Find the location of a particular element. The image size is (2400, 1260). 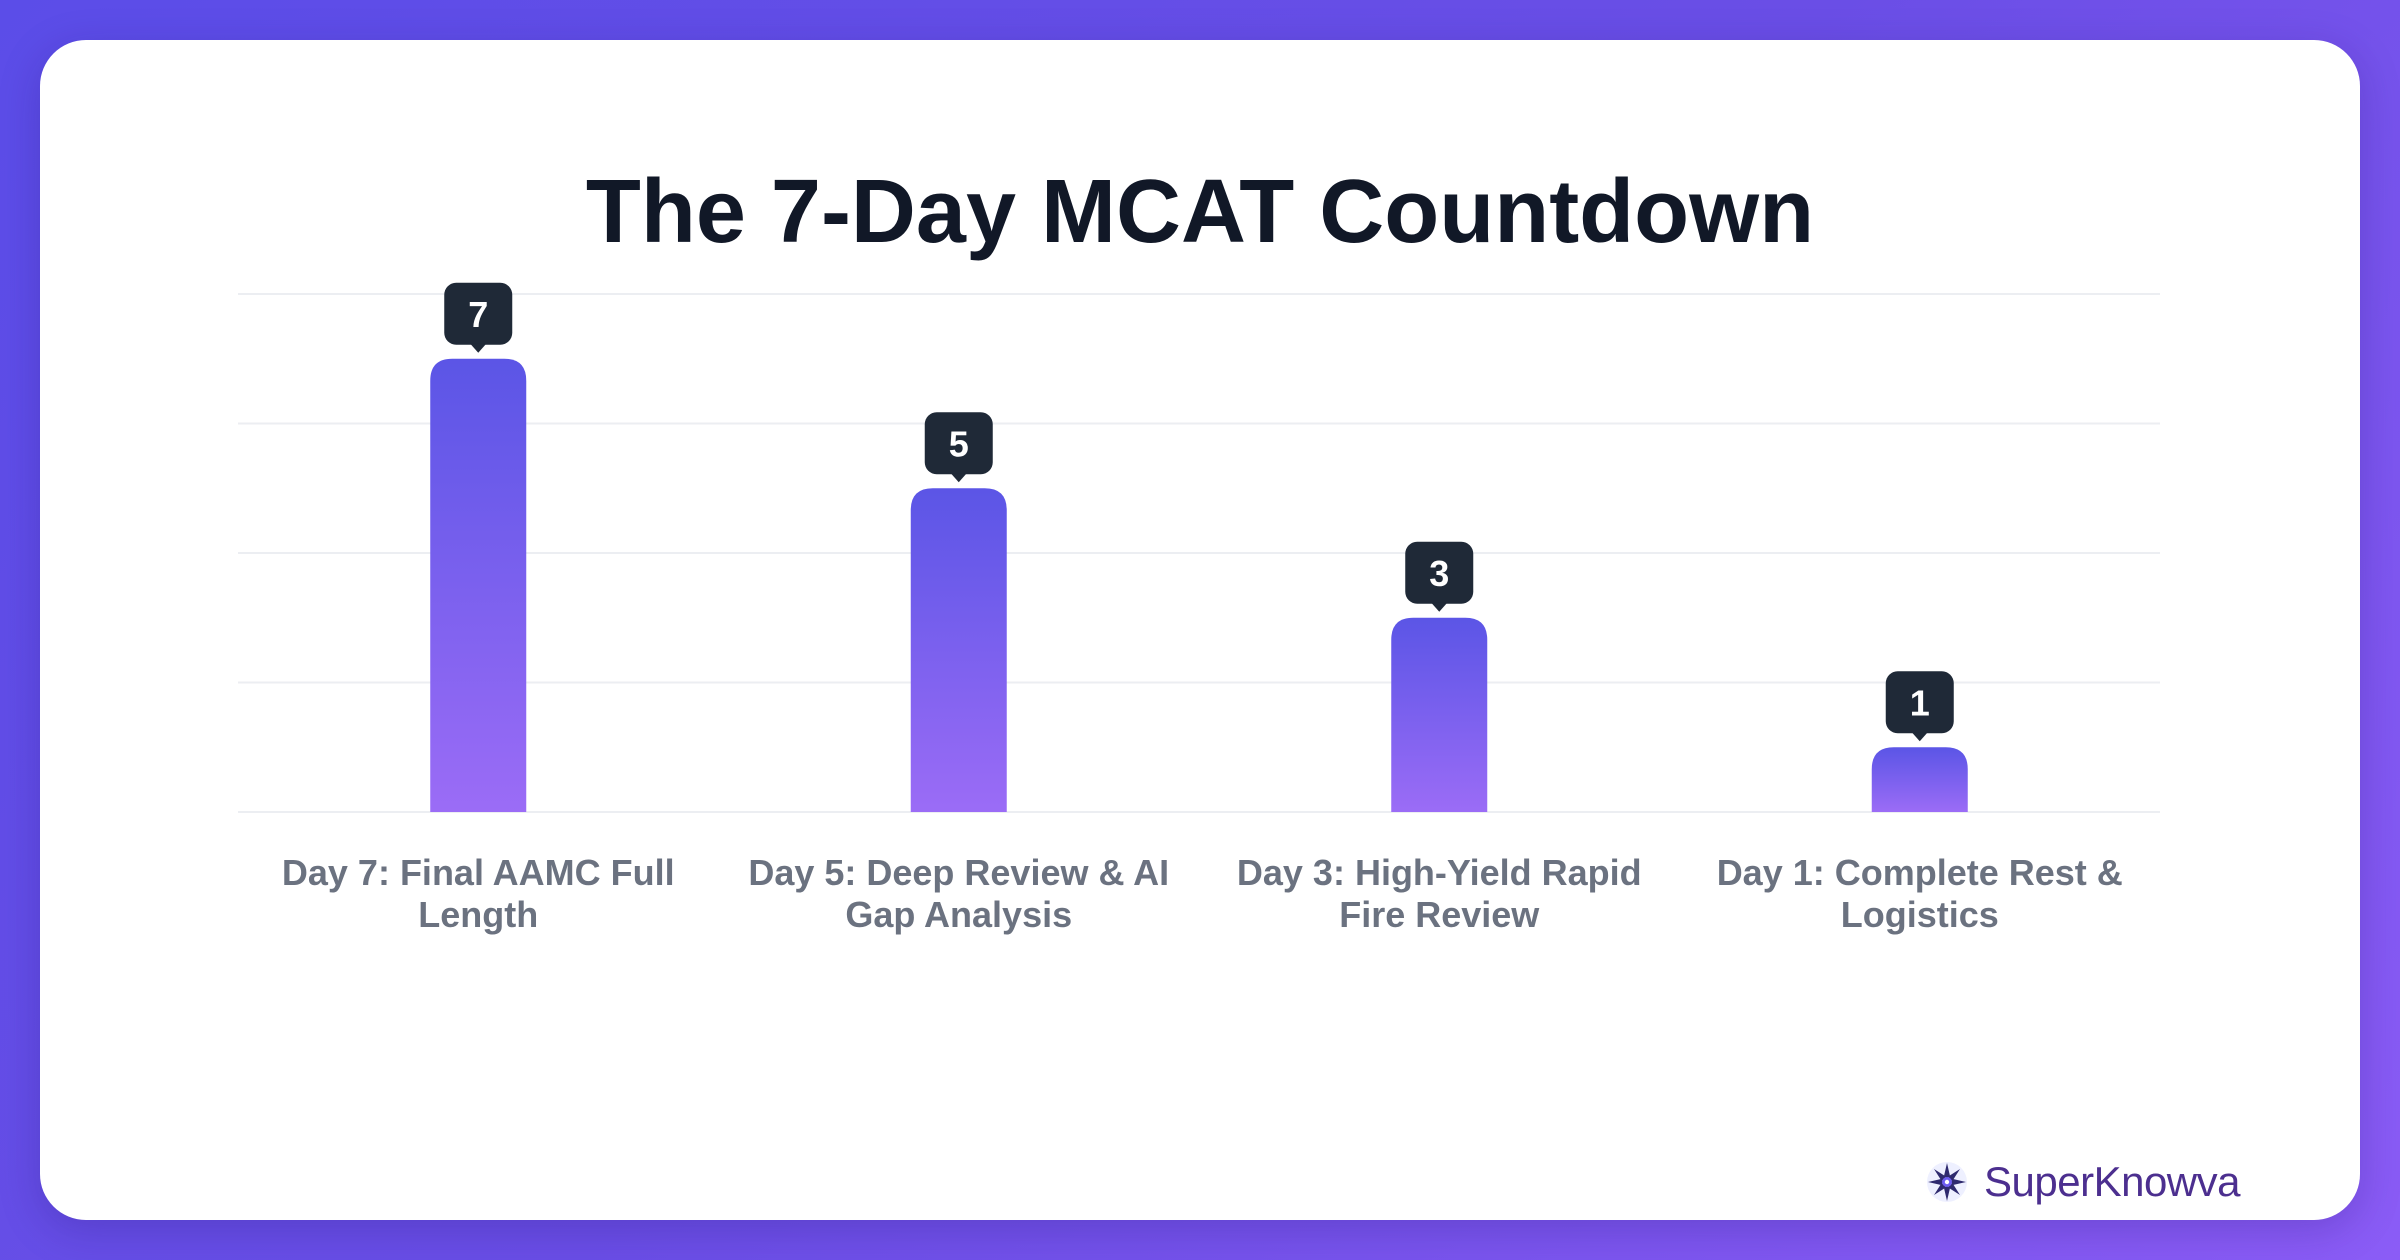

x-tick-label: Day 7: Final AAMC Full Length is located at coordinates (478, 893).